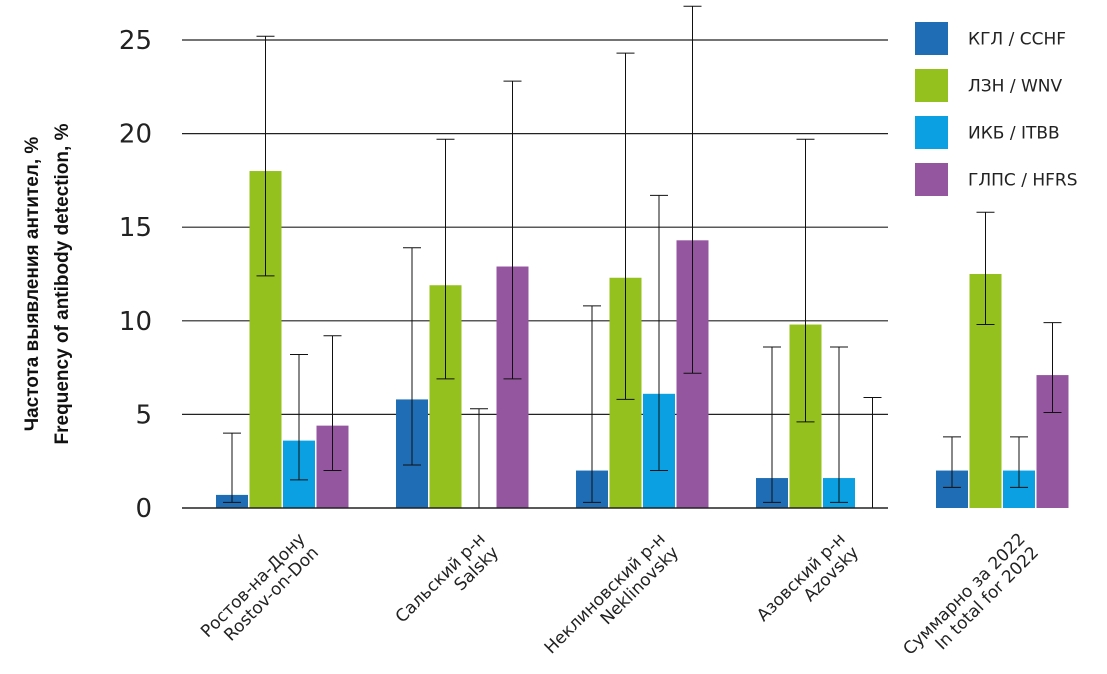  Describe the element at coordinates (143, 415) in the screenshot. I see `y-tick-label: 5` at that location.